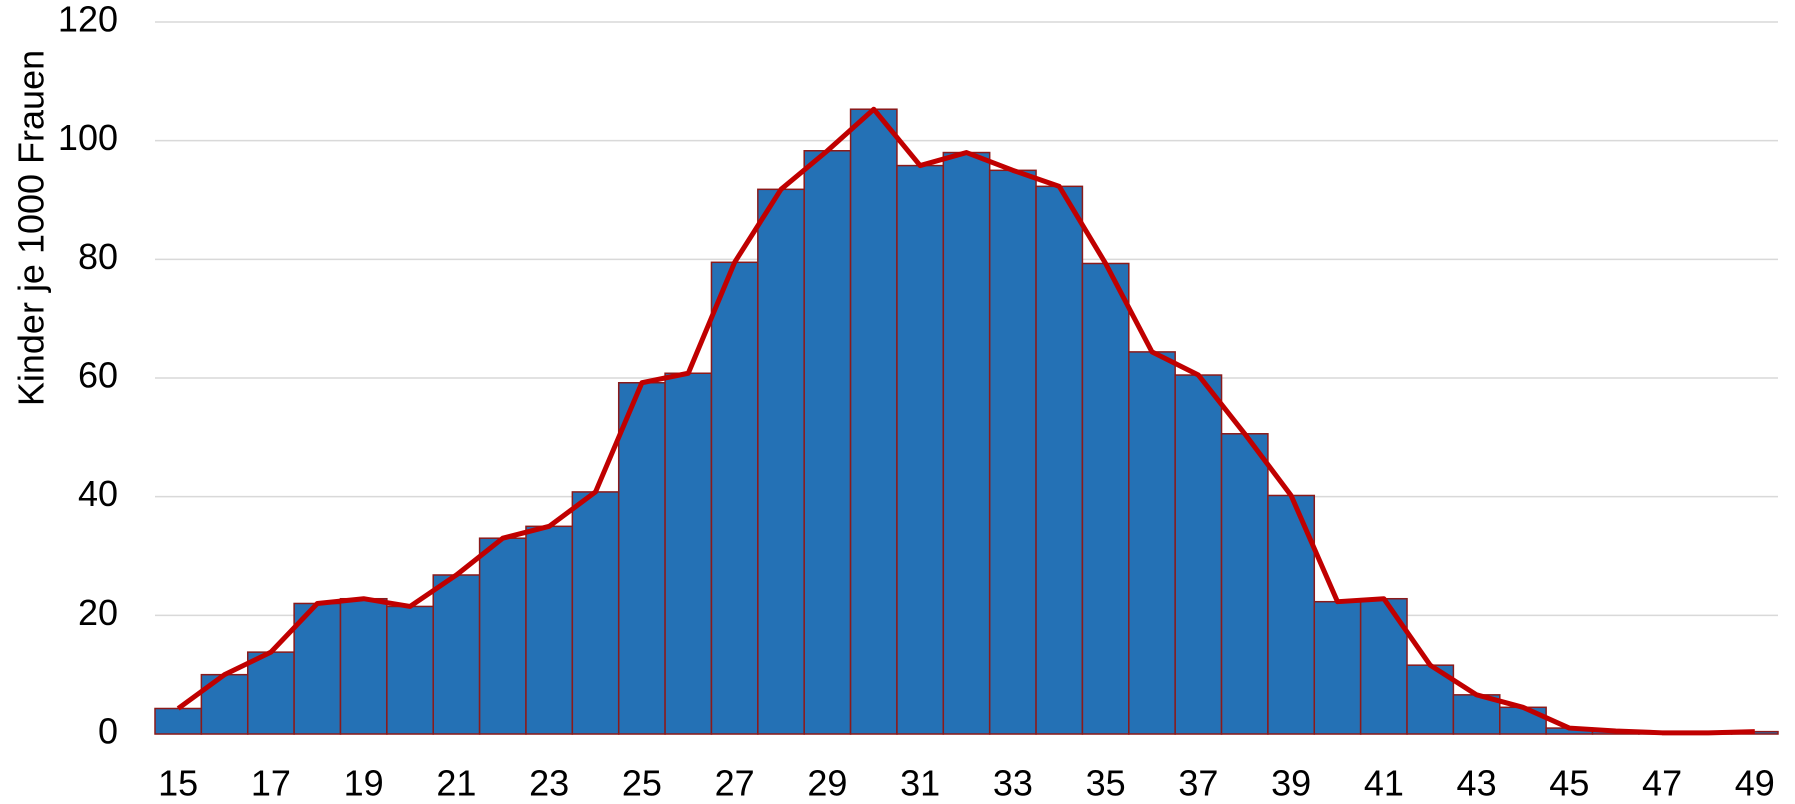  What do you see at coordinates (98, 256) in the screenshot?
I see `y-tick-label: 80` at bounding box center [98, 256].